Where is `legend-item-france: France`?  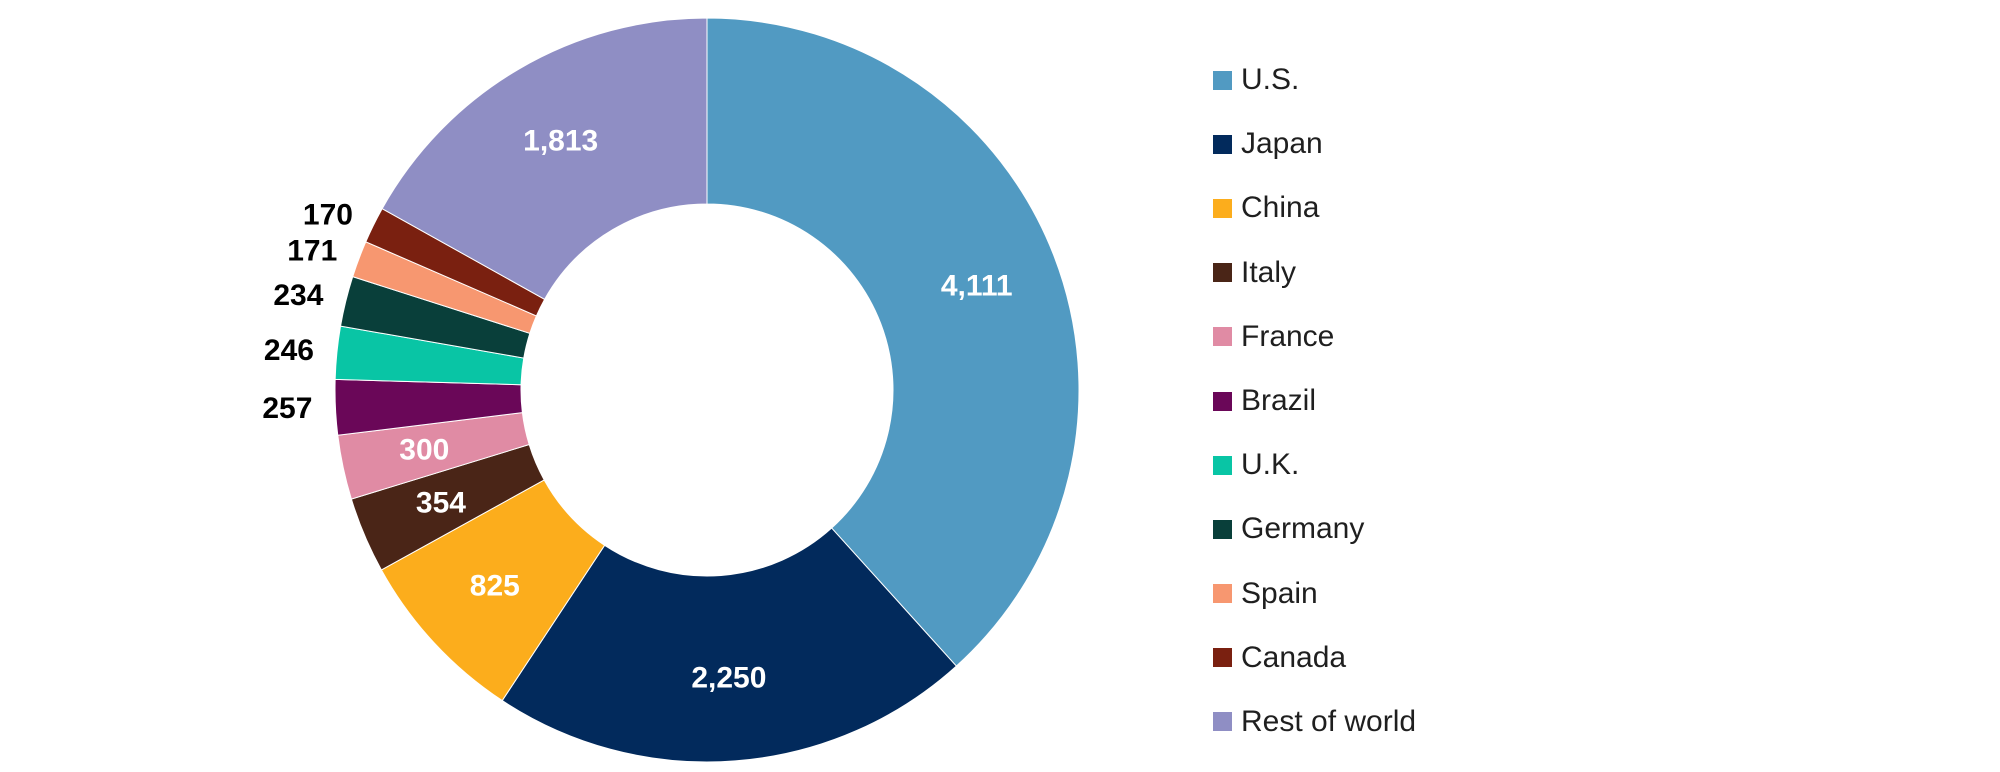
legend-item-france: France is located at coordinates (1314, 337).